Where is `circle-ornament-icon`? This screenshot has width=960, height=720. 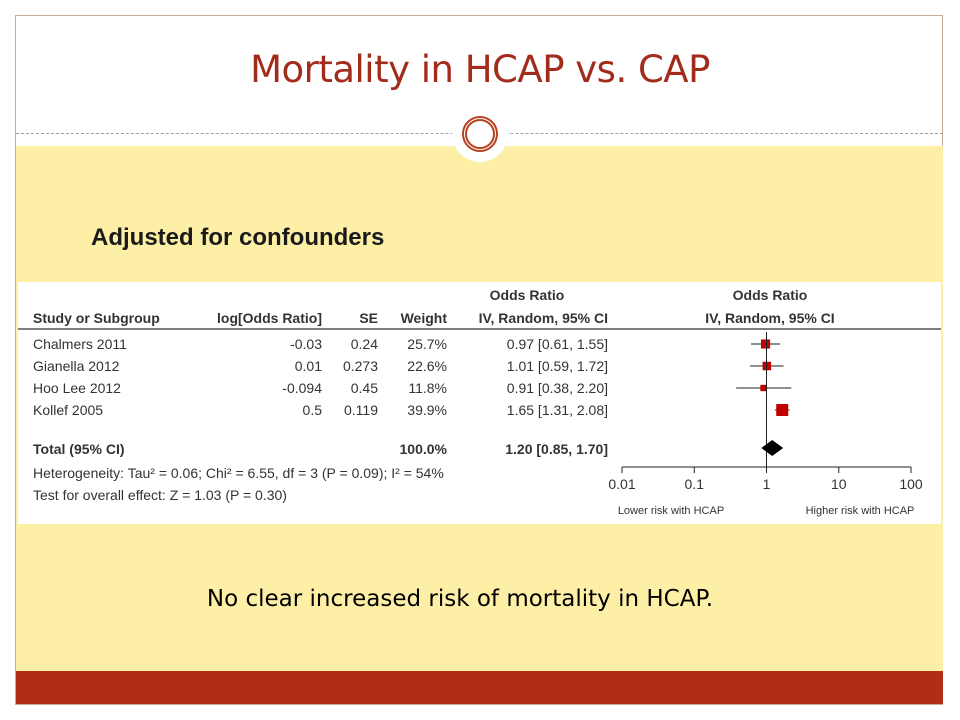 circle-ornament-icon is located at coordinates (480, 134).